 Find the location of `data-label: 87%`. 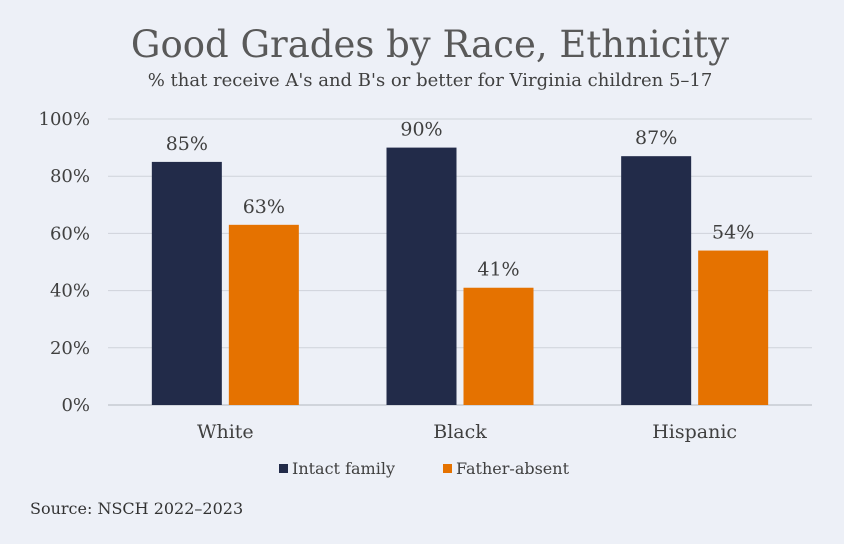

data-label: 87% is located at coordinates (656, 138).